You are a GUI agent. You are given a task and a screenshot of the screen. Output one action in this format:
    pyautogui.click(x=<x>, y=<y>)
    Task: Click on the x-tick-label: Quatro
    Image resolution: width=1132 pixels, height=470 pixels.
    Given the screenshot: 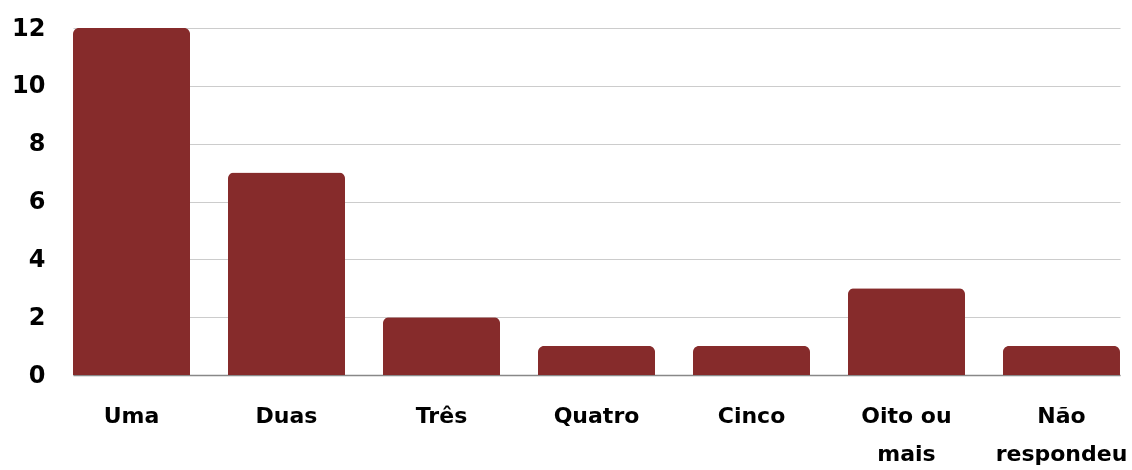 What is the action you would take?
    pyautogui.click(x=596, y=415)
    